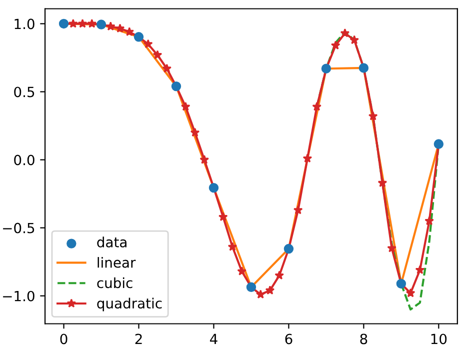  What do you see at coordinates (18, 296) in the screenshot?
I see `y-tick-label: −1.0` at bounding box center [18, 296].